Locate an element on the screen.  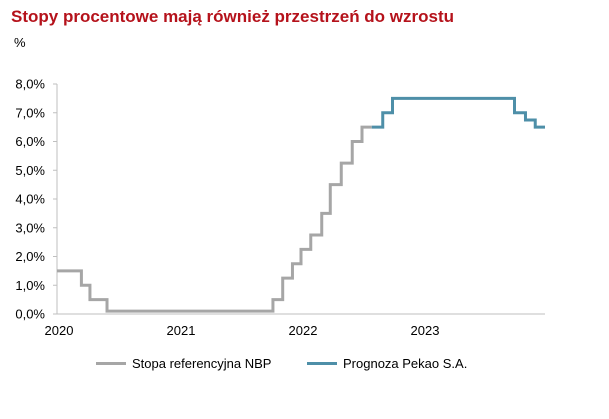
x-tick-label: 2023 is located at coordinates (425, 330).